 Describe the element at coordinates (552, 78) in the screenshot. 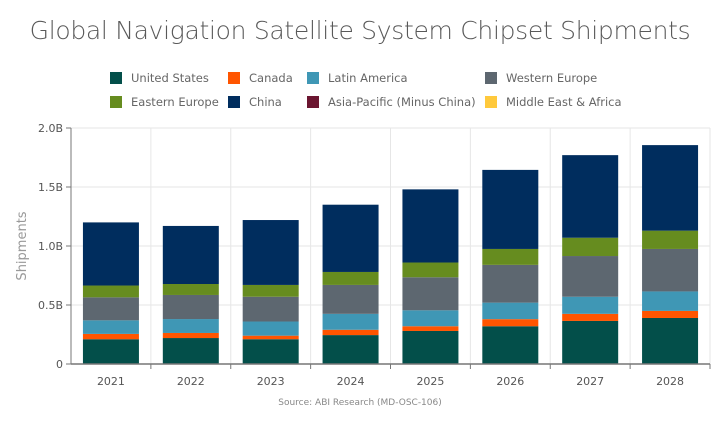

I see `legend-label: Western Europe` at that location.